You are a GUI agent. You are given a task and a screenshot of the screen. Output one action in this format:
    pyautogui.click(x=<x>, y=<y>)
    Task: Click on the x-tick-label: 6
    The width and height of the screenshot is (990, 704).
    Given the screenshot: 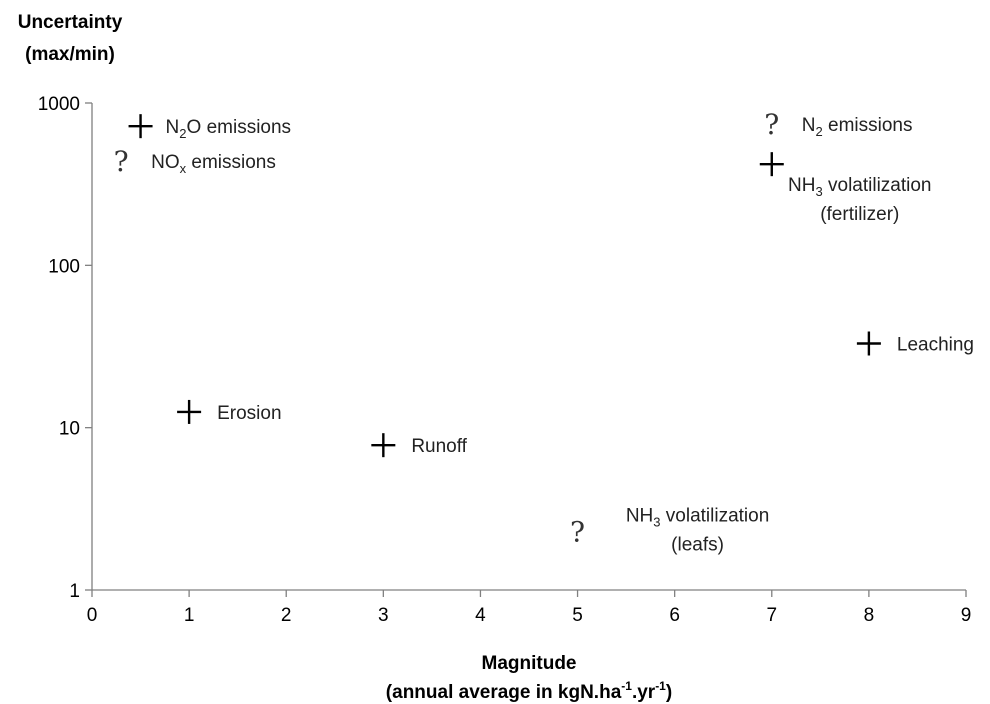 What is the action you would take?
    pyautogui.click(x=674, y=615)
    